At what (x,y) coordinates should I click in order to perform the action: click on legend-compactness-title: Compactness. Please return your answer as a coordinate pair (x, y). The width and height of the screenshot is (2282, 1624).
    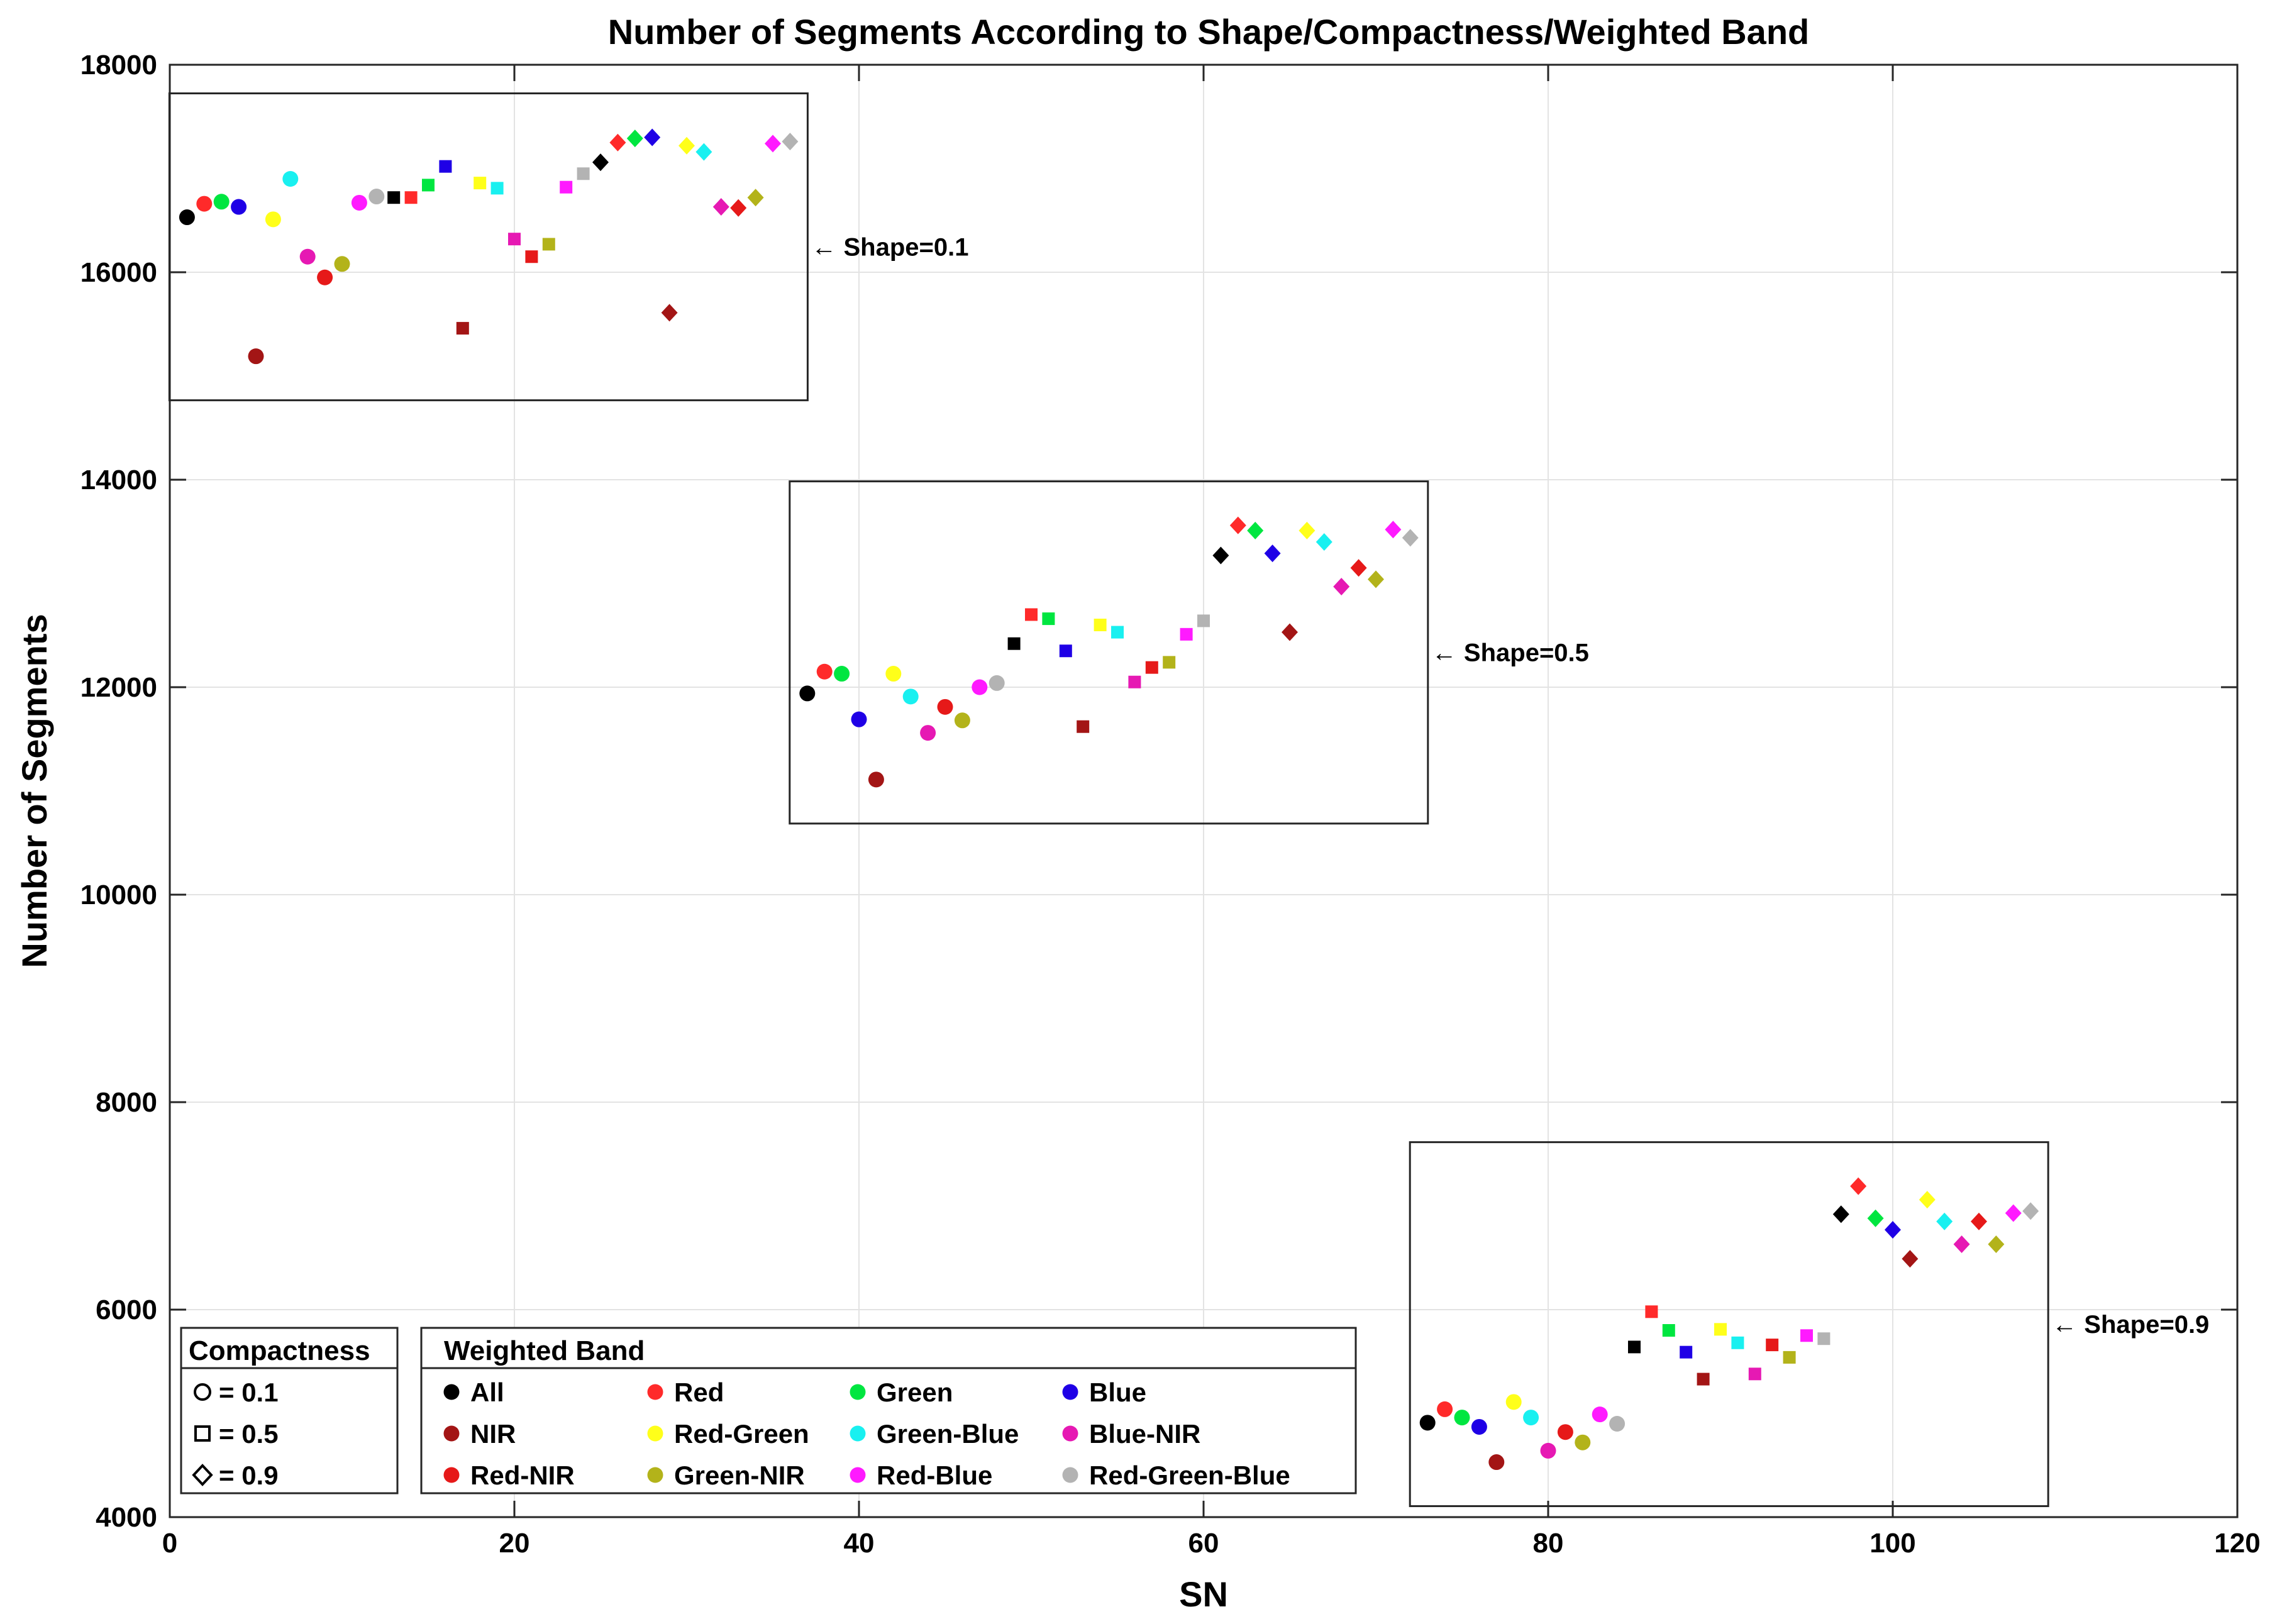
    Looking at the image, I should click on (279, 1350).